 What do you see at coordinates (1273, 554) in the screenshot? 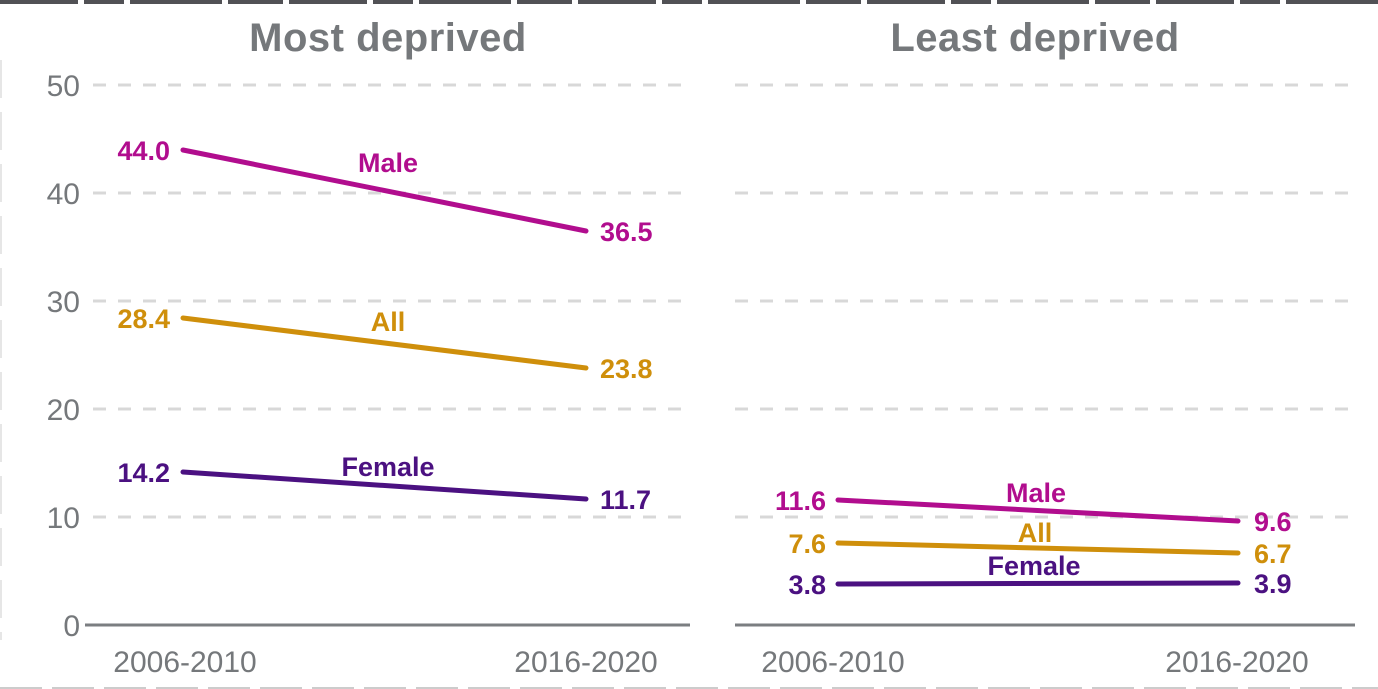
I see `all-end-value: 6.7` at bounding box center [1273, 554].